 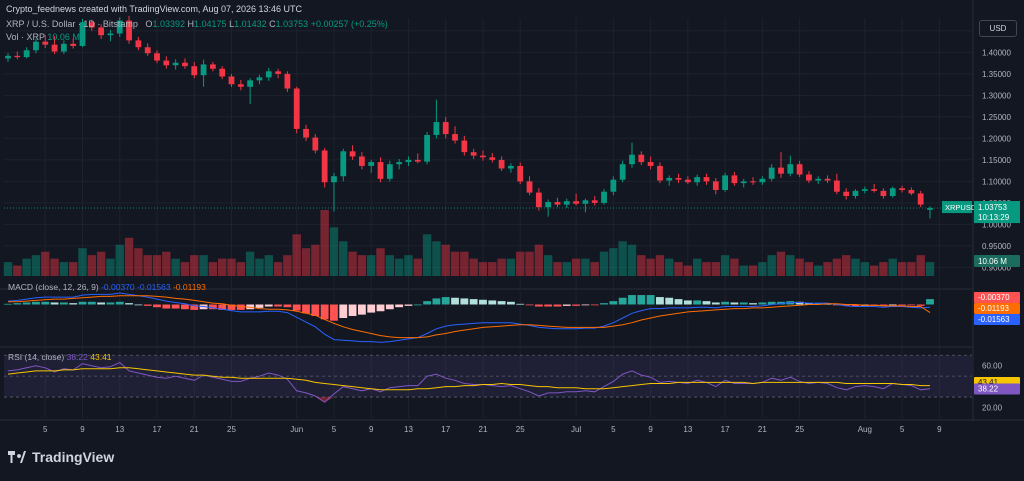 What do you see at coordinates (60, 357) in the screenshot?
I see `rsi-legend: RSI (14, close) 38.22 43.41` at bounding box center [60, 357].